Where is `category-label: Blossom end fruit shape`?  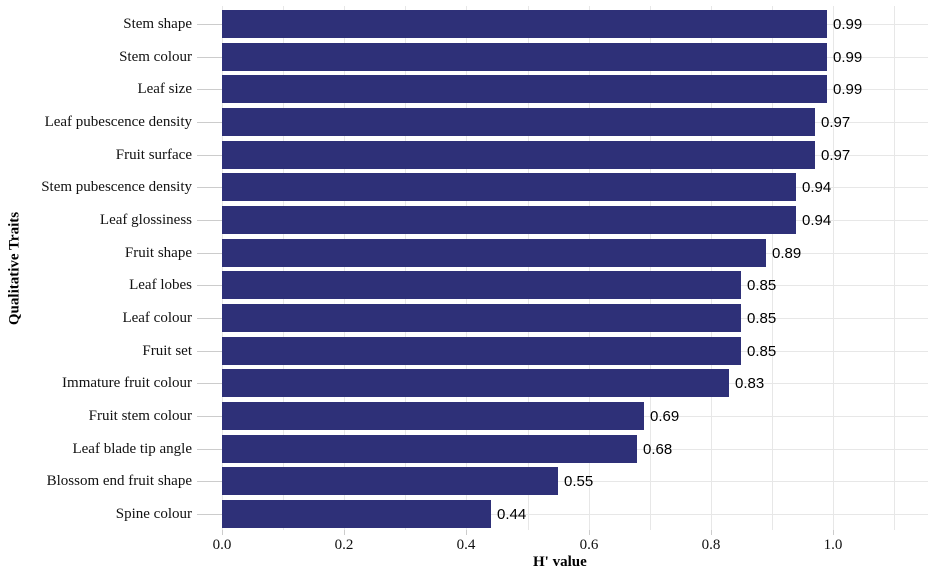 category-label: Blossom end fruit shape is located at coordinates (119, 481).